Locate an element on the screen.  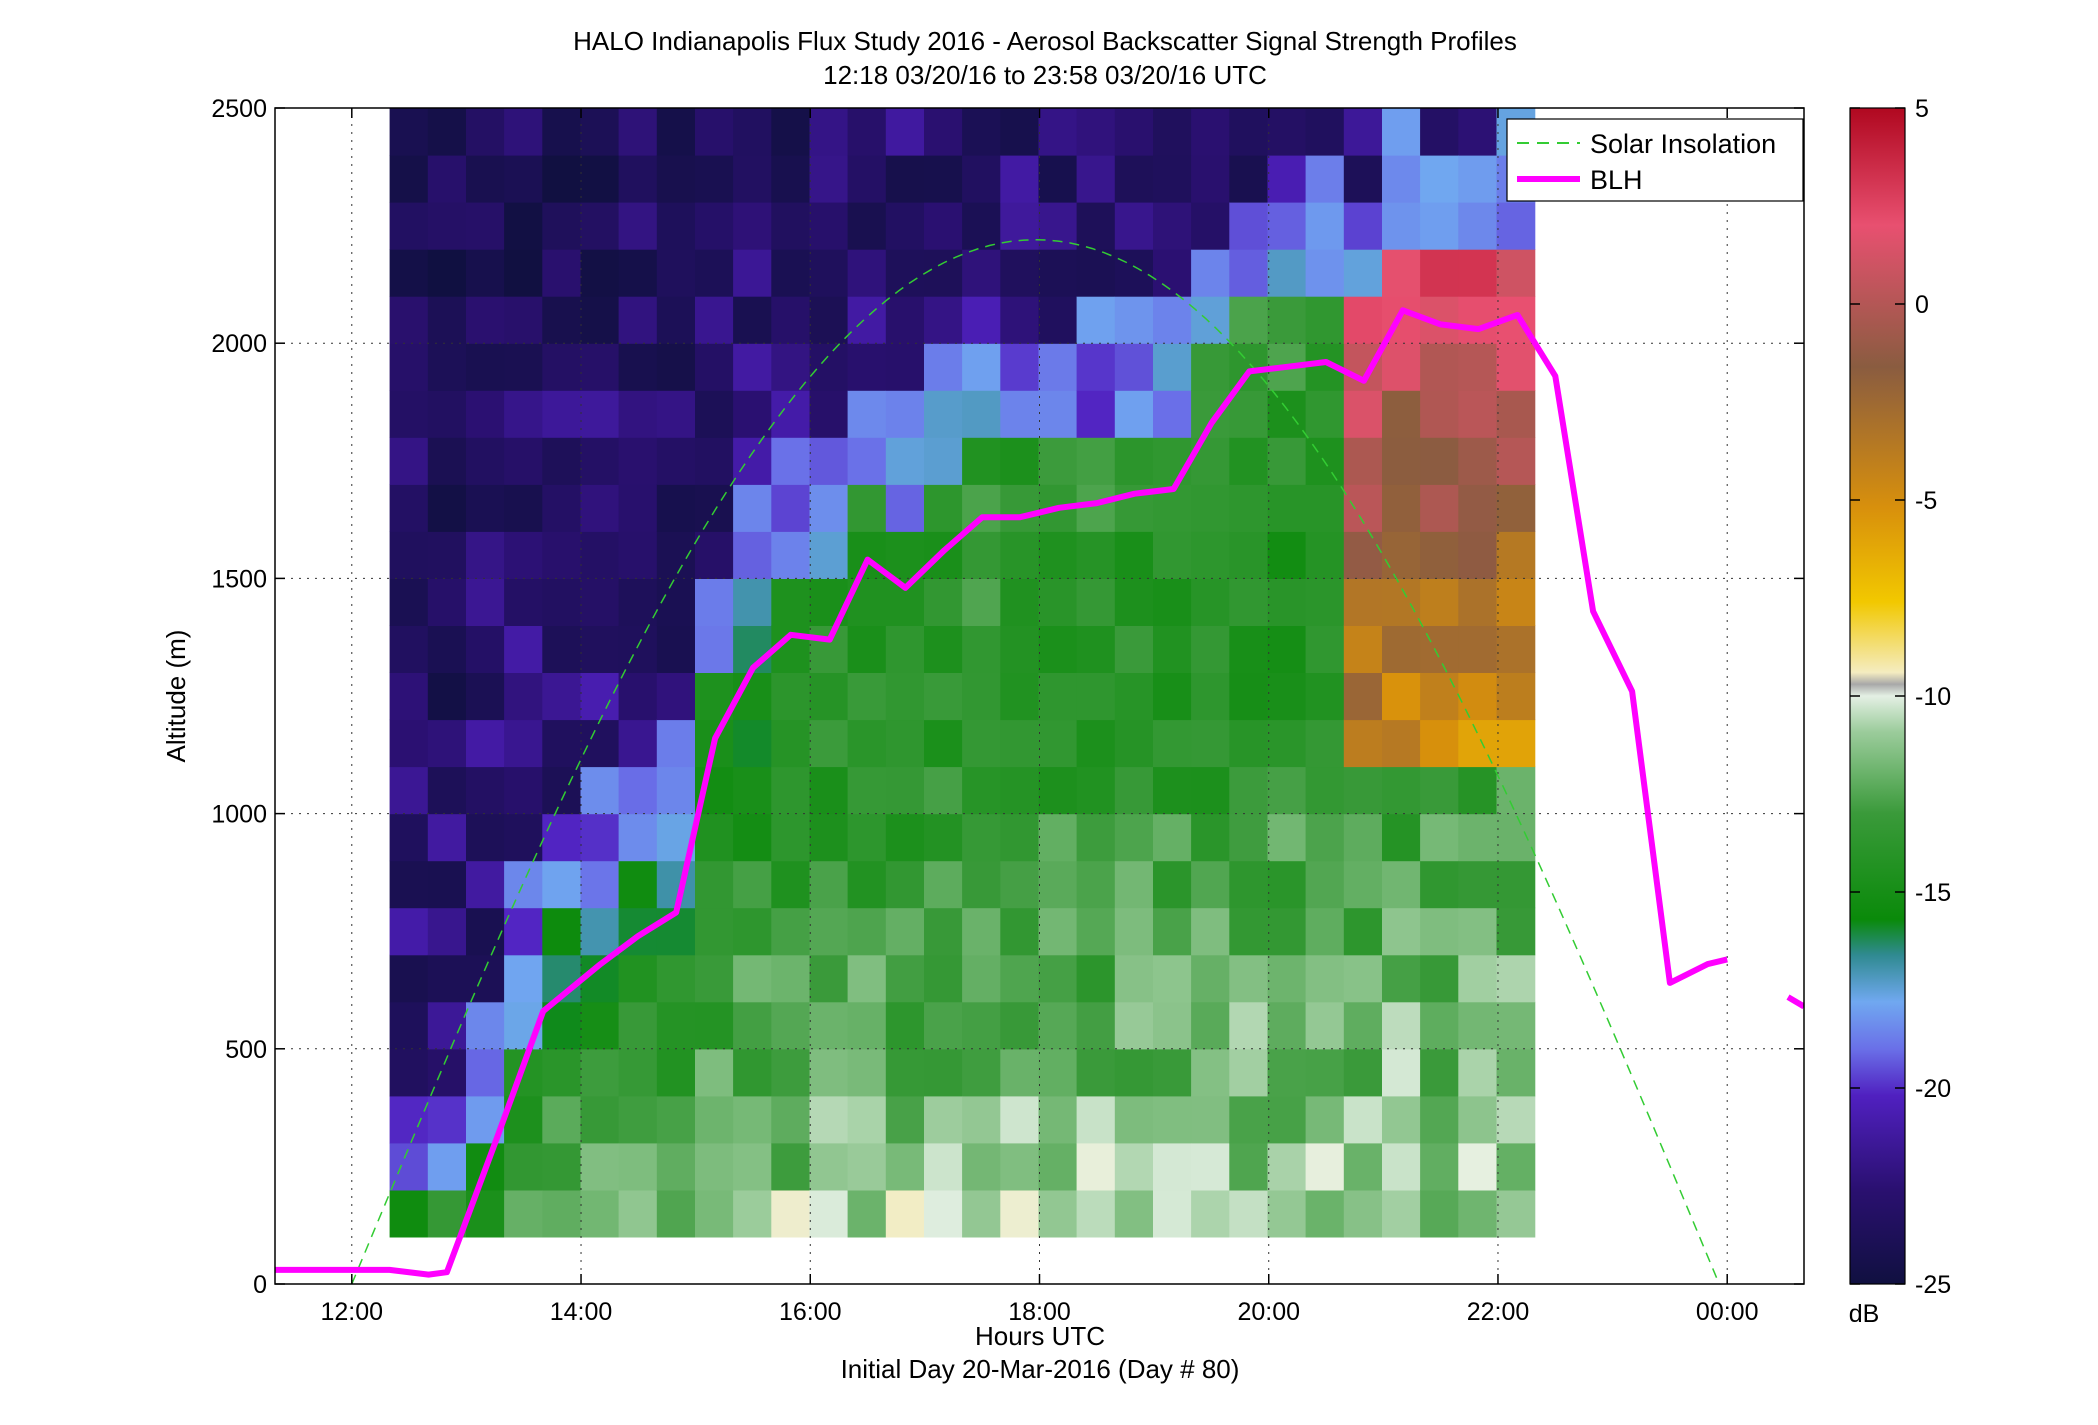
y-axis-label: Altitude (m) is located at coordinates (176, 696).